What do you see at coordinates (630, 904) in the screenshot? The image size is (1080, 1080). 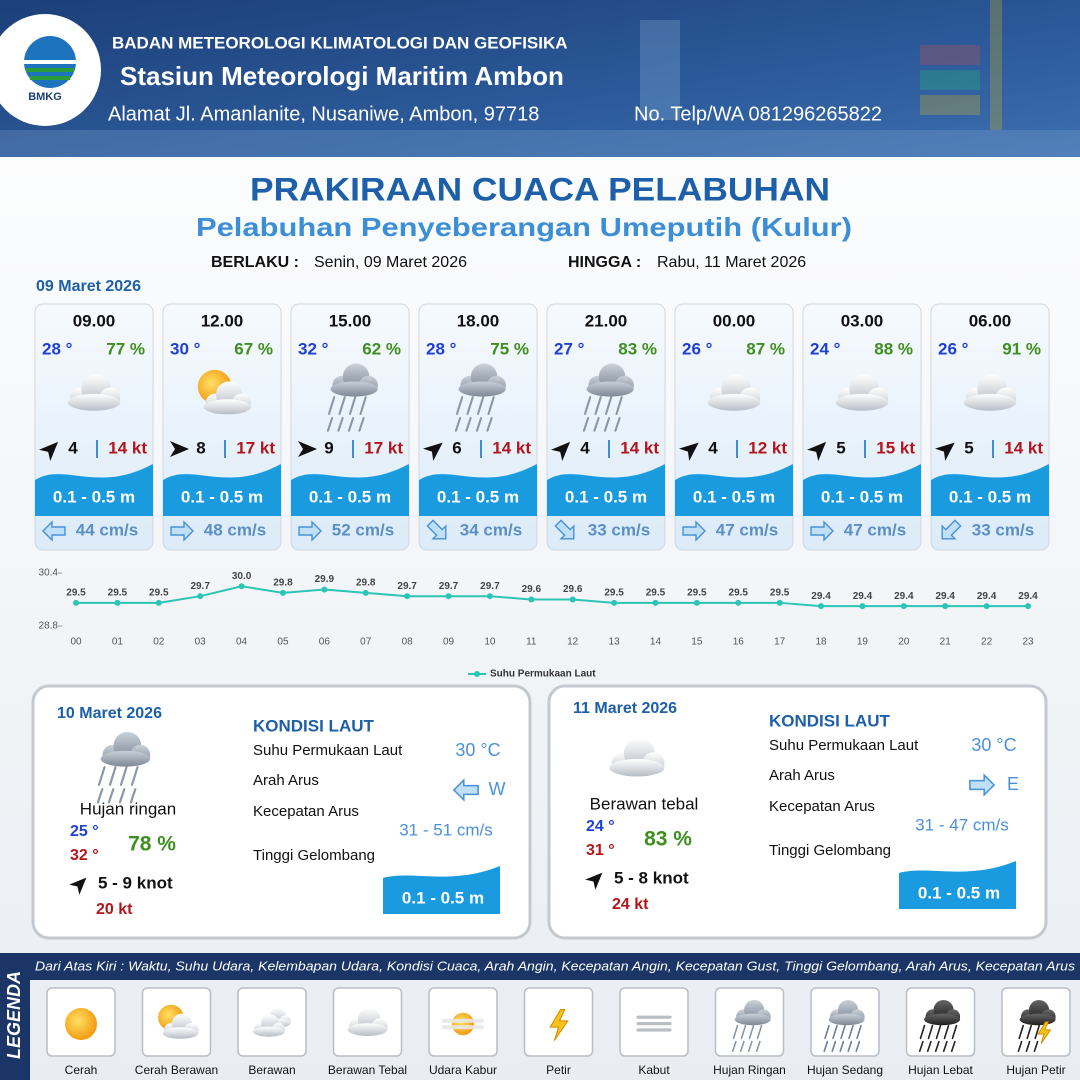 I see `gust: 24 kt` at bounding box center [630, 904].